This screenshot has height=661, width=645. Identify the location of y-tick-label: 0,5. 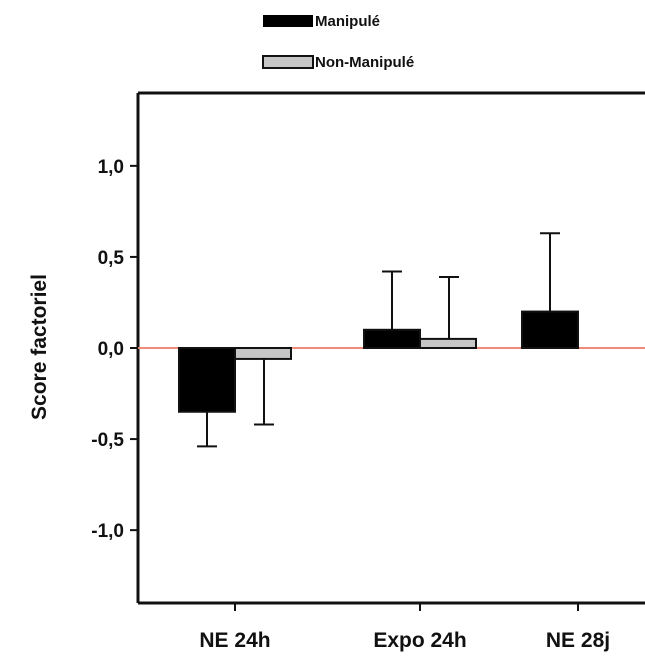
(111, 258).